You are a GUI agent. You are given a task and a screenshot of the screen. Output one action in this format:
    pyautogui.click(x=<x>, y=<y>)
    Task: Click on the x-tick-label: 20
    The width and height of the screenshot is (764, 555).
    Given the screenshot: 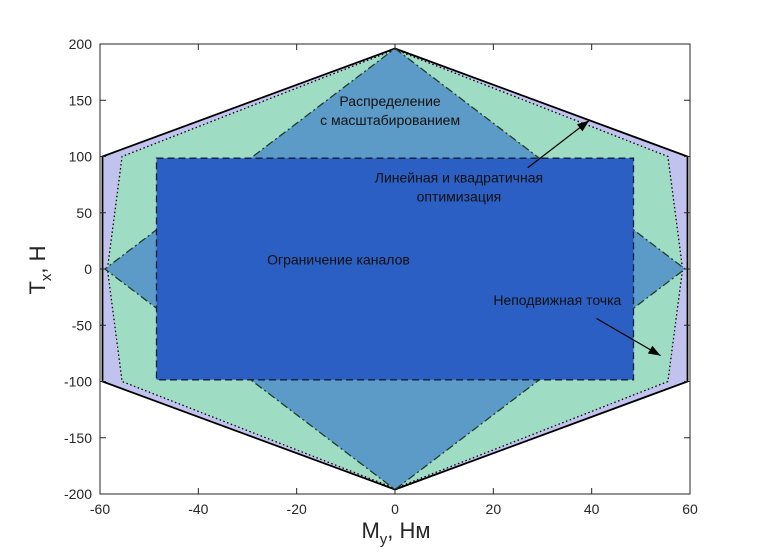 What is the action you would take?
    pyautogui.click(x=494, y=509)
    